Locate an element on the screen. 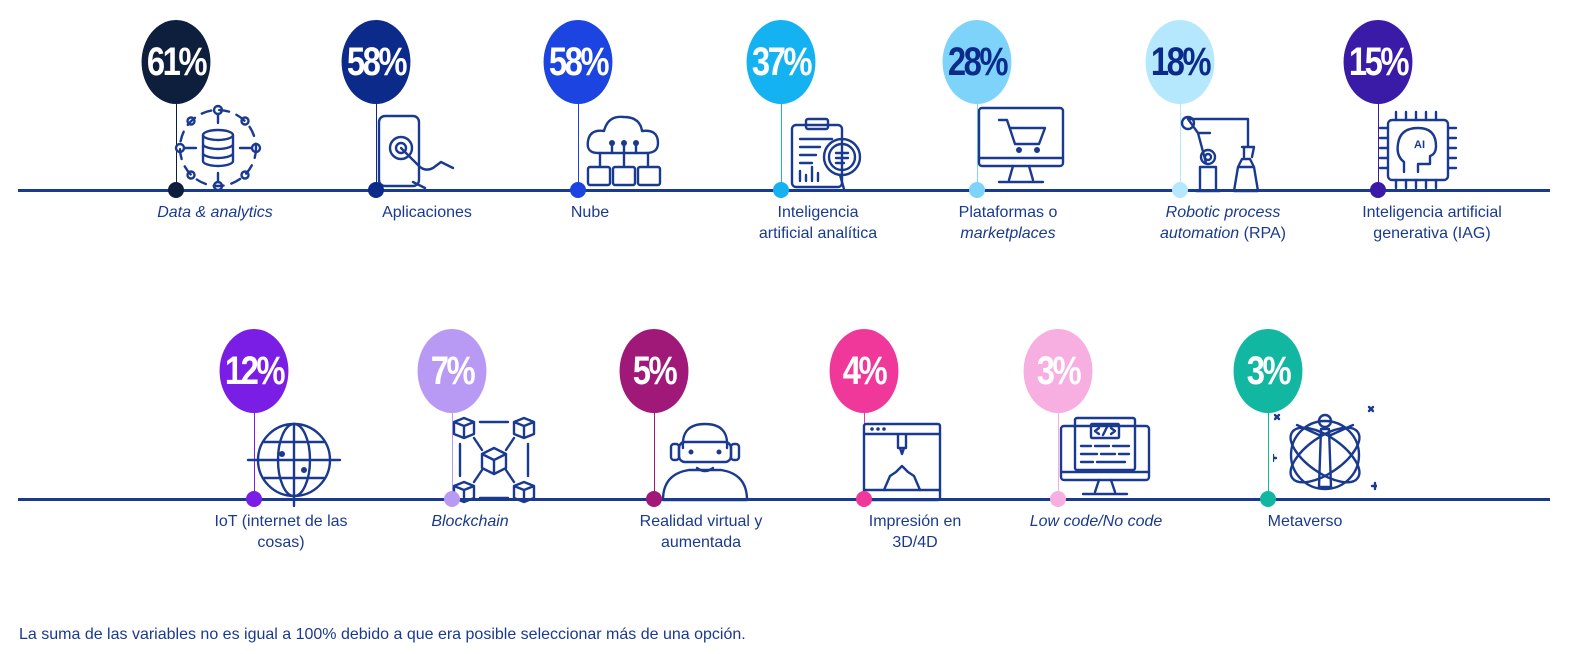 The image size is (1576, 654). category-label-line2: cosas) is located at coordinates (281, 542).